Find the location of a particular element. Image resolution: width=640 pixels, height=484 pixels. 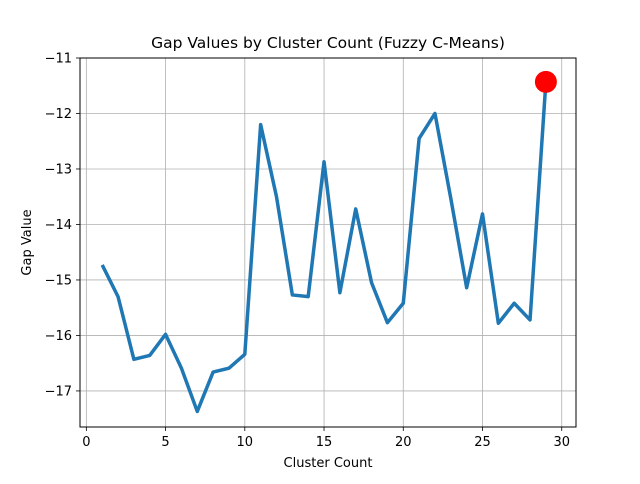

y-tick-label: −13 is located at coordinates (58, 169).